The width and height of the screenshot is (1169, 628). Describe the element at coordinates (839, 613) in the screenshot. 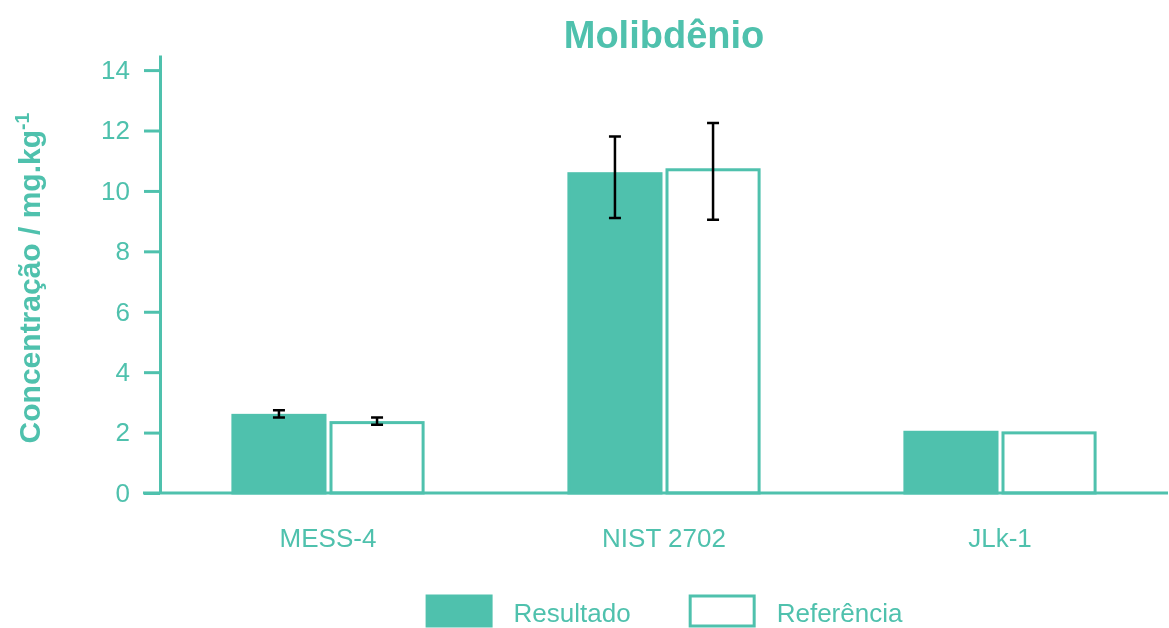

I see `legend-label: Referência` at that location.